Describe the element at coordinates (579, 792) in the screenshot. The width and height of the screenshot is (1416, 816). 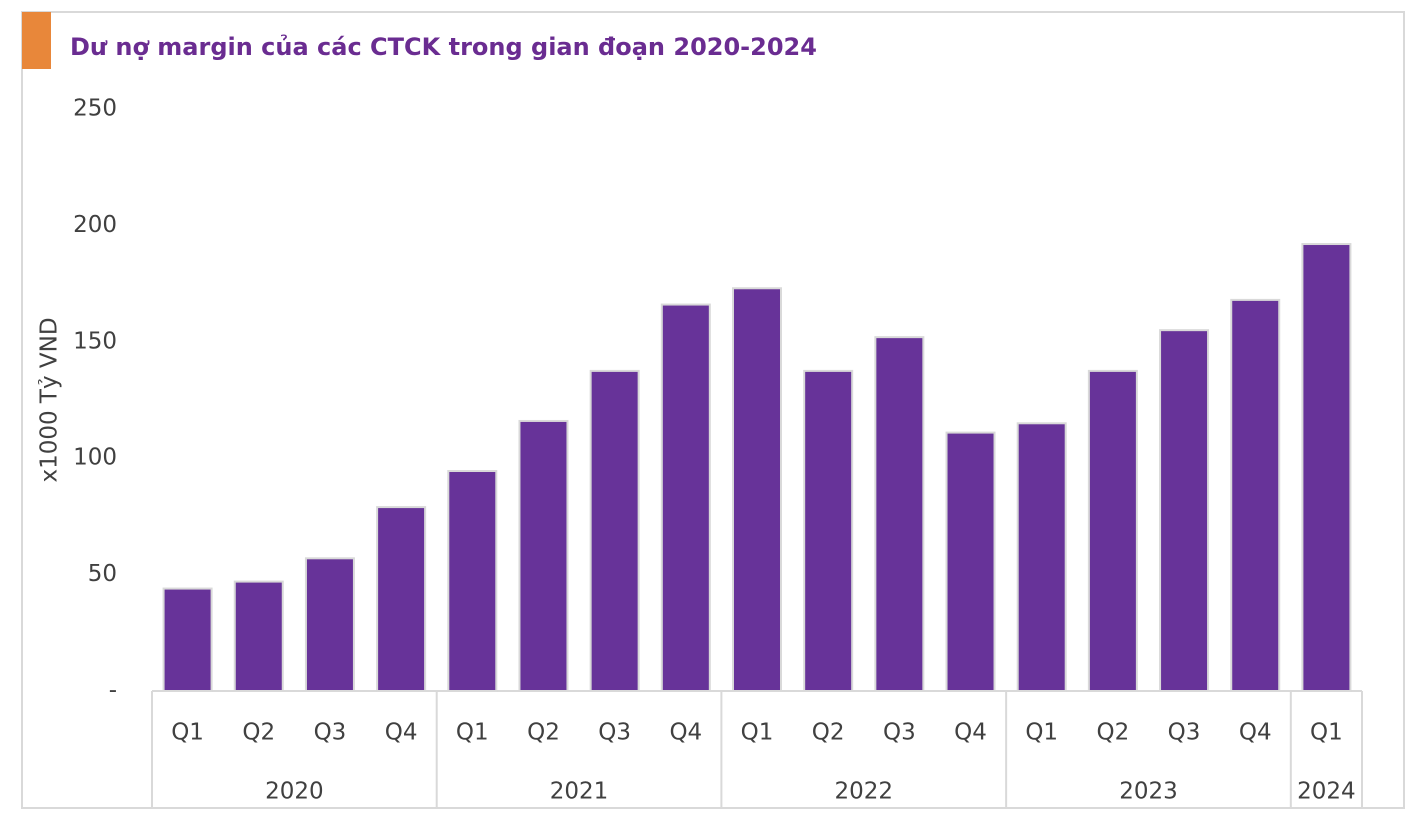
I see `x-group-label: 2021` at that location.